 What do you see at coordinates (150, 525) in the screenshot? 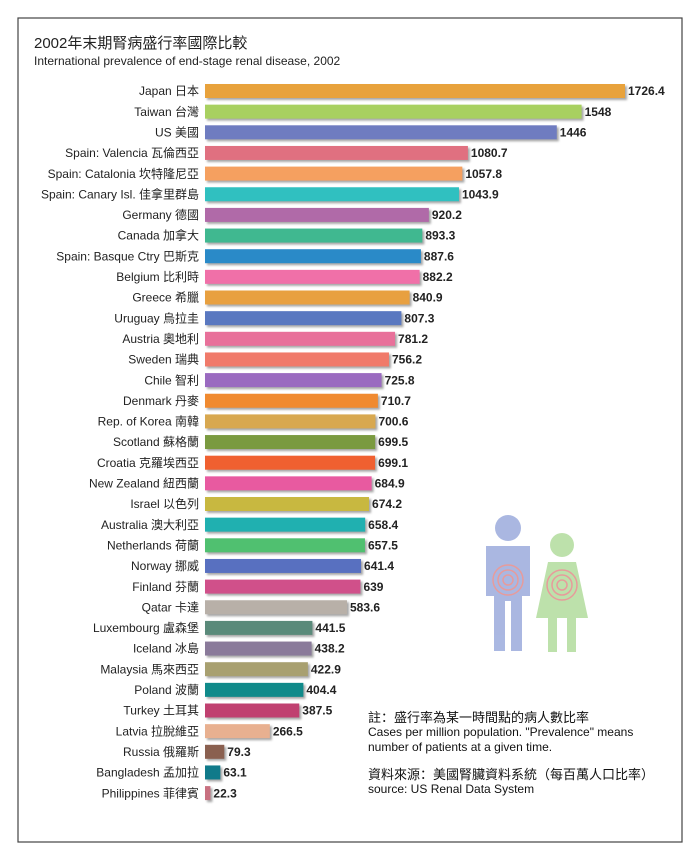
I see `category-label: Australia 澳大利亞` at bounding box center [150, 525].